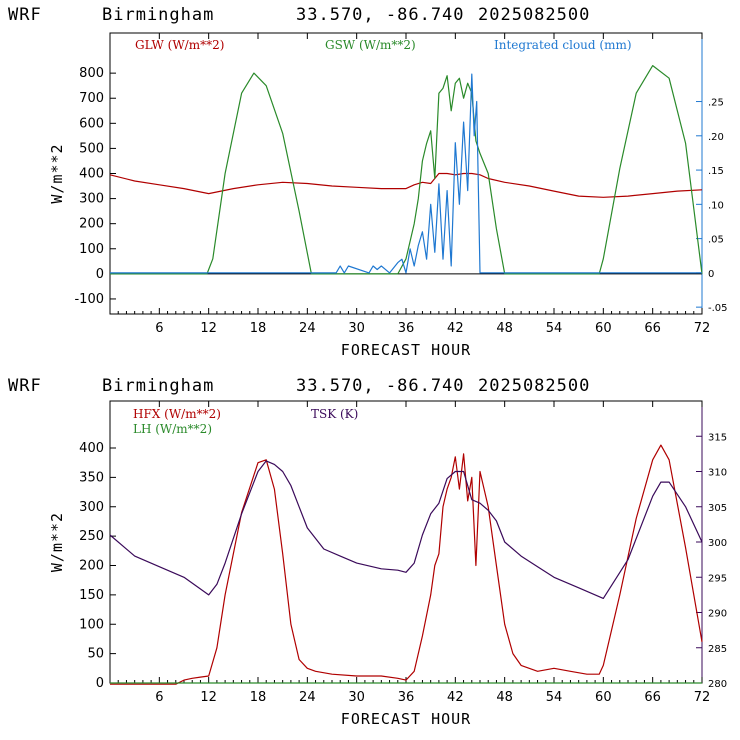 Image resolution: width=740 pixels, height=740 pixels. I want to click on y-tick-label: 600, so click(91, 123).